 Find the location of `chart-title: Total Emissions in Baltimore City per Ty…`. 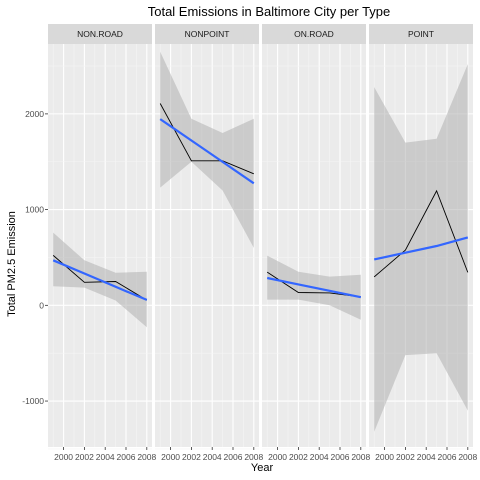

chart-title: Total Emissions in Baltimore City per Ty… is located at coordinates (269, 11).